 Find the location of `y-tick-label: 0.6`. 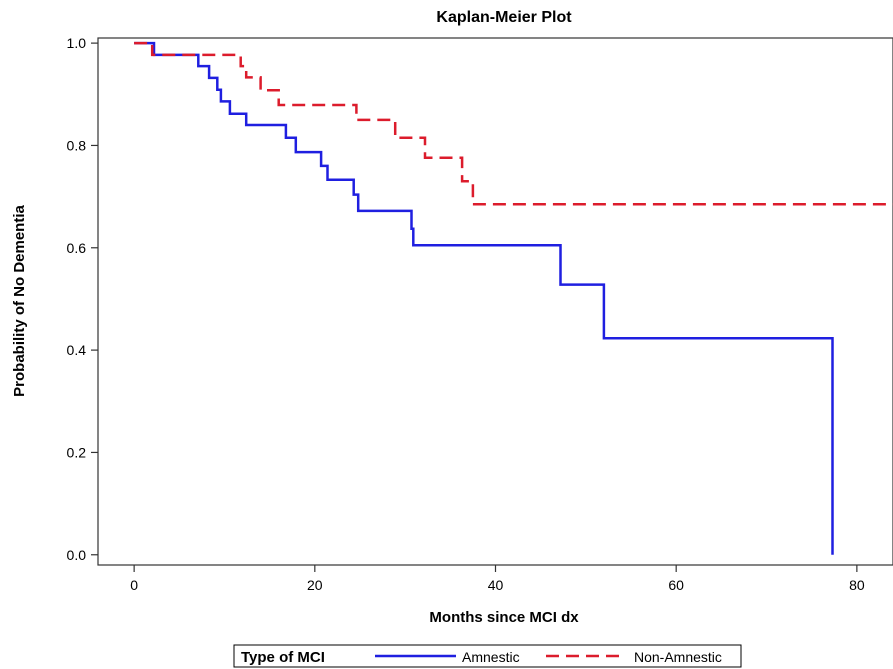

y-tick-label: 0.6 is located at coordinates (77, 248).